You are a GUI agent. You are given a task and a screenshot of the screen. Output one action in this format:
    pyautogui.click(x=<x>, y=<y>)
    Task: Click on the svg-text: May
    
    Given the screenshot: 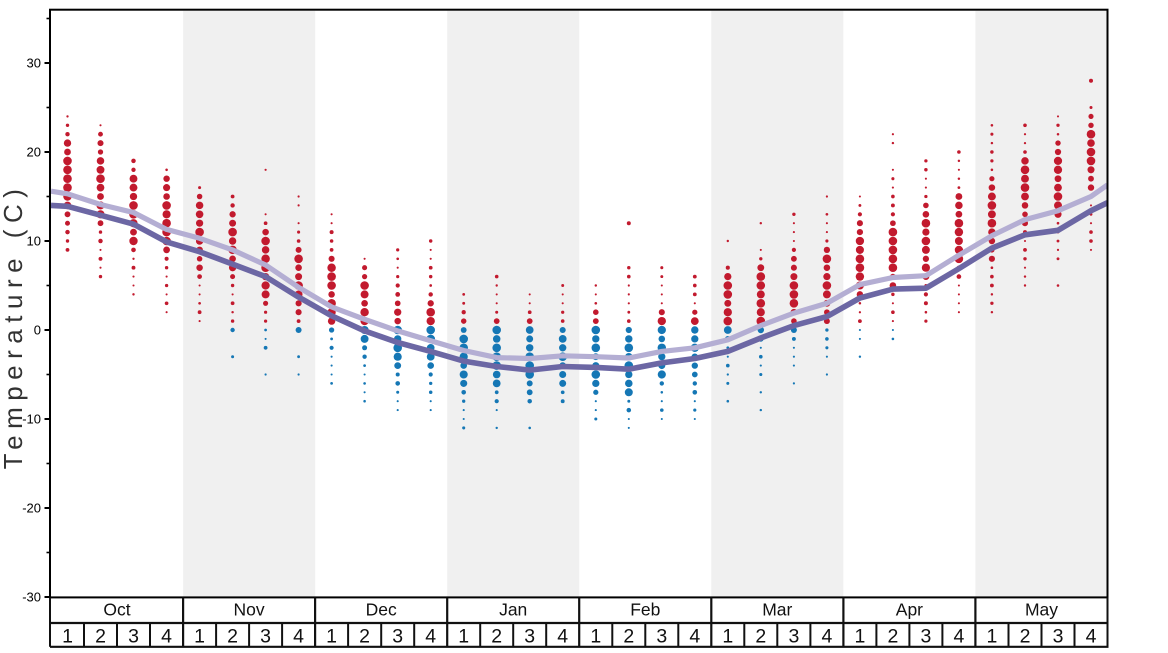 What is the action you would take?
    pyautogui.click(x=1041, y=610)
    